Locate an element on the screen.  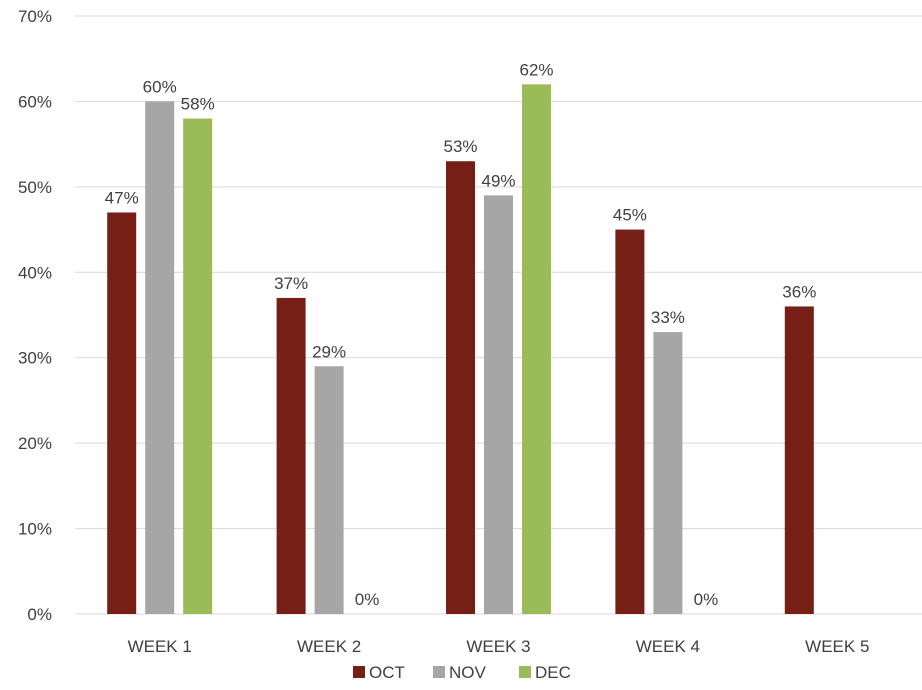
x-axis-category-labels: WEEK 1 WEEK 2 WEEK 3 WEEK 4 WEEK 5 is located at coordinates (499, 646).